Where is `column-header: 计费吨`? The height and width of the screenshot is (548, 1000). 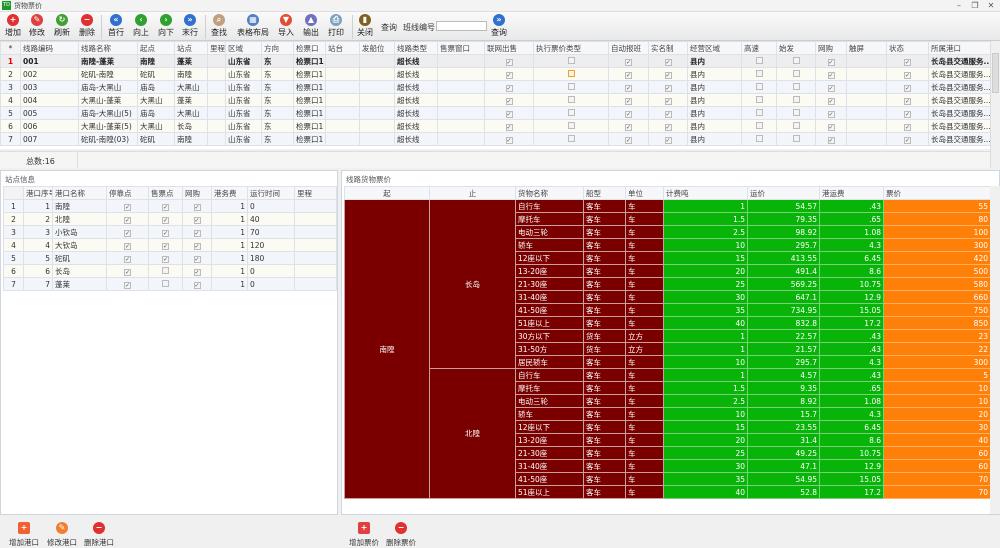
column-header: 计费吨 is located at coordinates (705, 193).